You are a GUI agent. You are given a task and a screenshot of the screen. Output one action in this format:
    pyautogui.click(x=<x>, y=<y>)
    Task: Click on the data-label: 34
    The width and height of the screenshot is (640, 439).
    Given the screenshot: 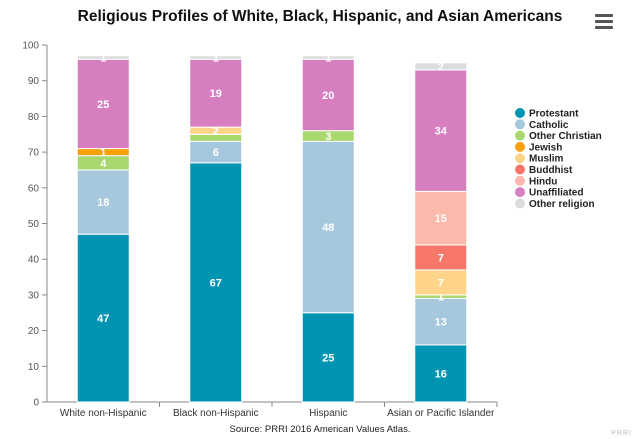 What is the action you would take?
    pyautogui.click(x=441, y=132)
    